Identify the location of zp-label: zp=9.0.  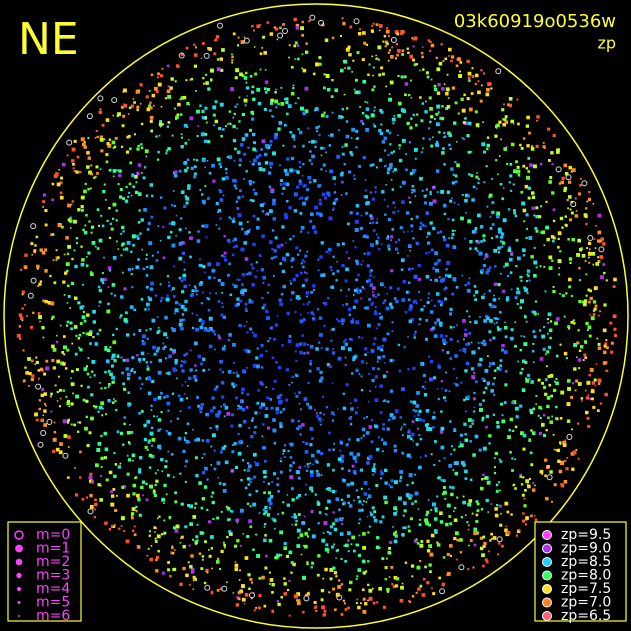
(586, 549).